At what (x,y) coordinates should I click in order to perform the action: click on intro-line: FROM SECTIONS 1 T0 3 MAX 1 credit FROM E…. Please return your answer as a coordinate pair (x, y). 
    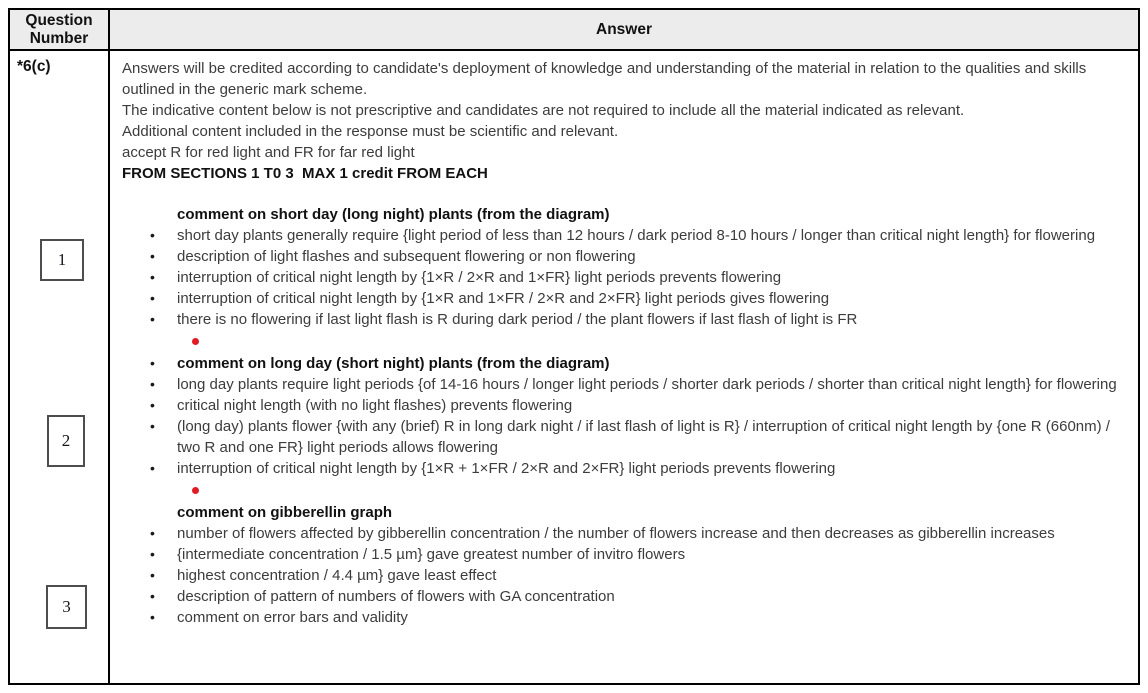
    Looking at the image, I should click on (305, 173).